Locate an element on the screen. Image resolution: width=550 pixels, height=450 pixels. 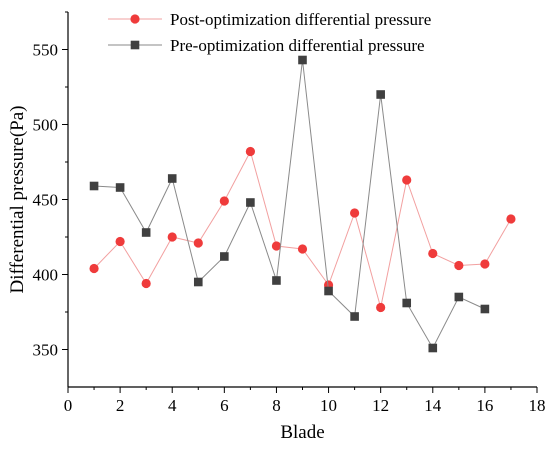
legend-label: Pre-optimization differential pressure is located at coordinates (297, 45).